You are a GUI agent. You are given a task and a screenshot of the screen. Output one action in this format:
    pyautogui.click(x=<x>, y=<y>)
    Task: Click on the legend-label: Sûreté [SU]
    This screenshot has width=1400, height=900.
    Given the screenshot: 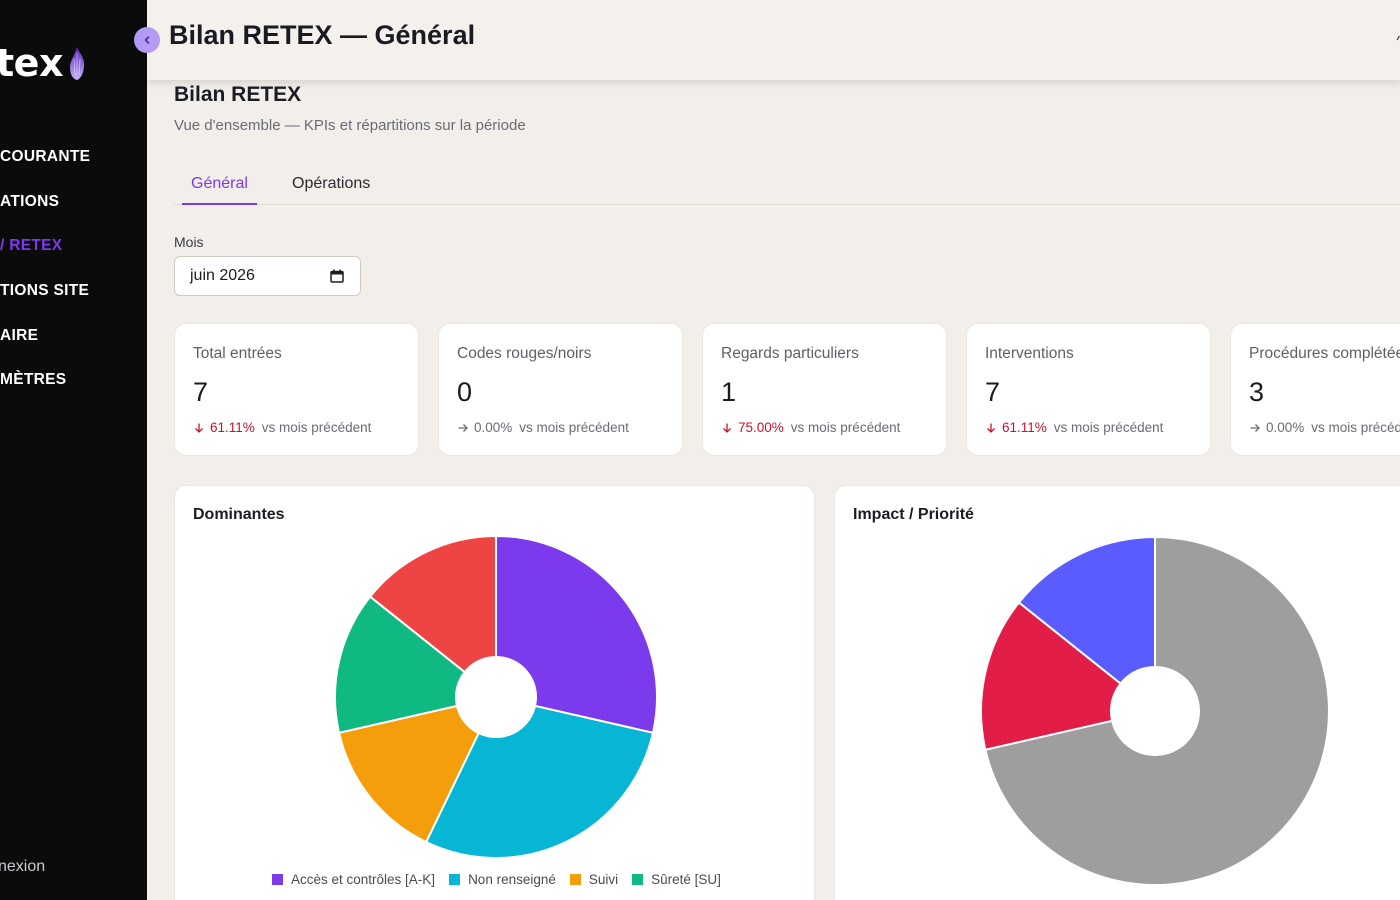 What is the action you would take?
    pyautogui.click(x=686, y=879)
    